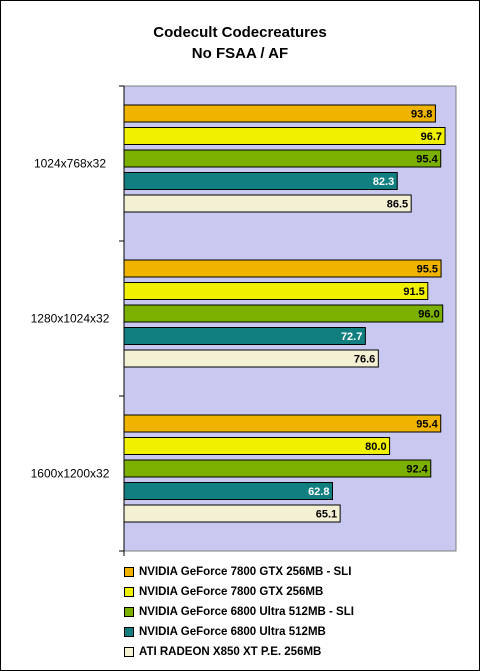 This screenshot has width=480, height=671. What do you see at coordinates (70, 319) in the screenshot?
I see `category-label: 1280x1024x32` at bounding box center [70, 319].